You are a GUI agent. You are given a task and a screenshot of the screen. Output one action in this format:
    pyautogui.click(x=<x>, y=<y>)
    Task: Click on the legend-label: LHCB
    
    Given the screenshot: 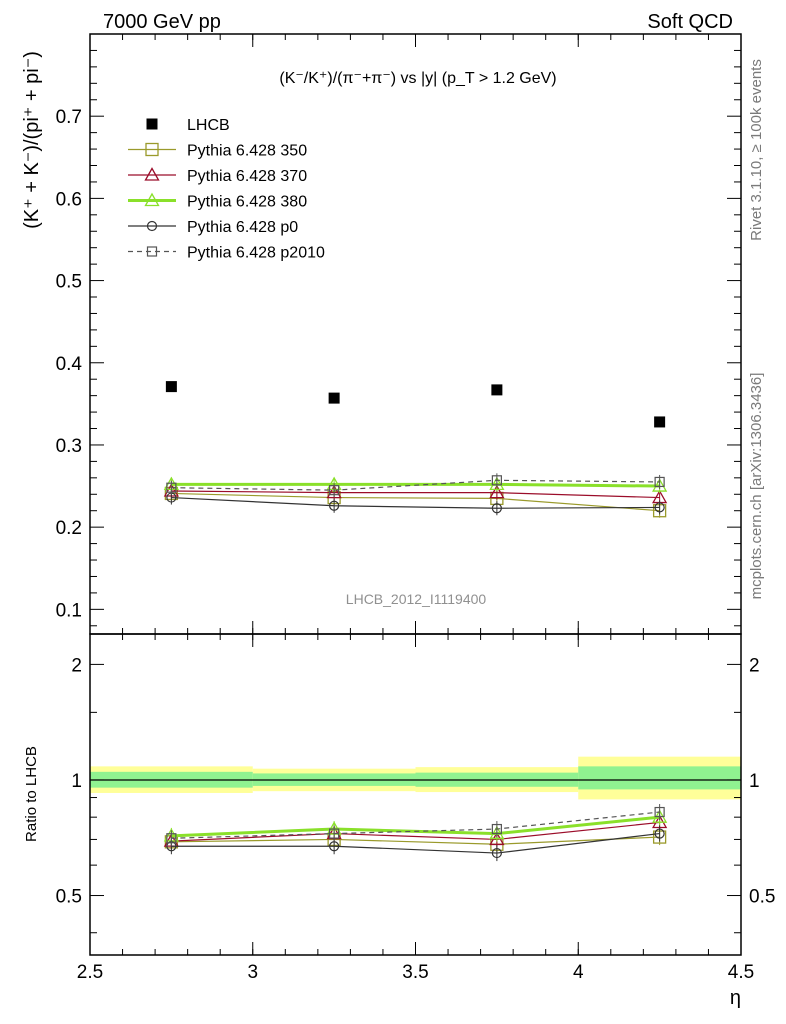 What is the action you would take?
    pyautogui.click(x=208, y=125)
    